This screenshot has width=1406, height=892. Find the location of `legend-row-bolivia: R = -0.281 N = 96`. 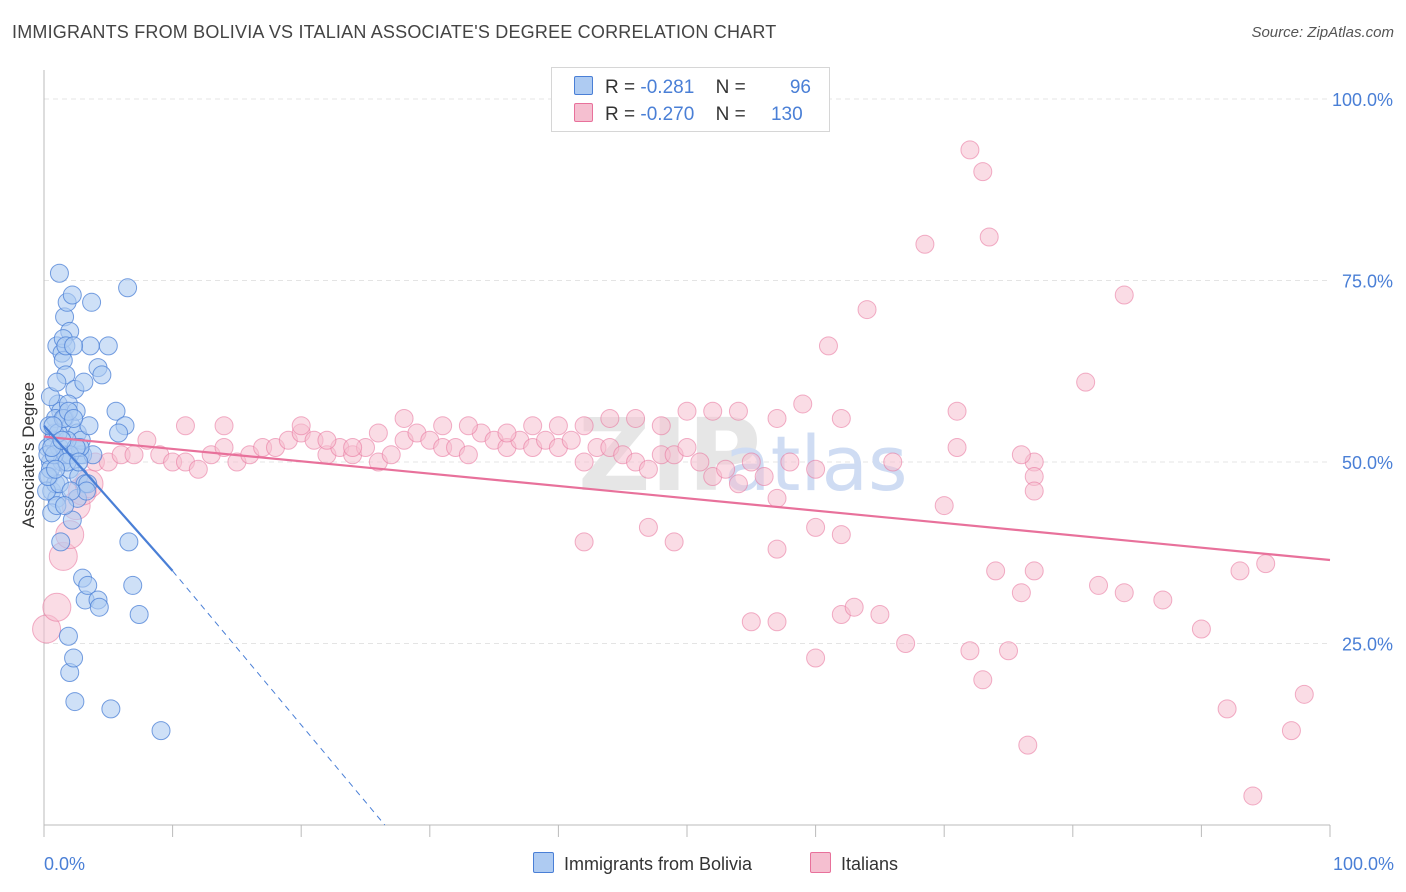

legend-row-bolivia: R = -0.281 N = 96 is located at coordinates (692, 87).